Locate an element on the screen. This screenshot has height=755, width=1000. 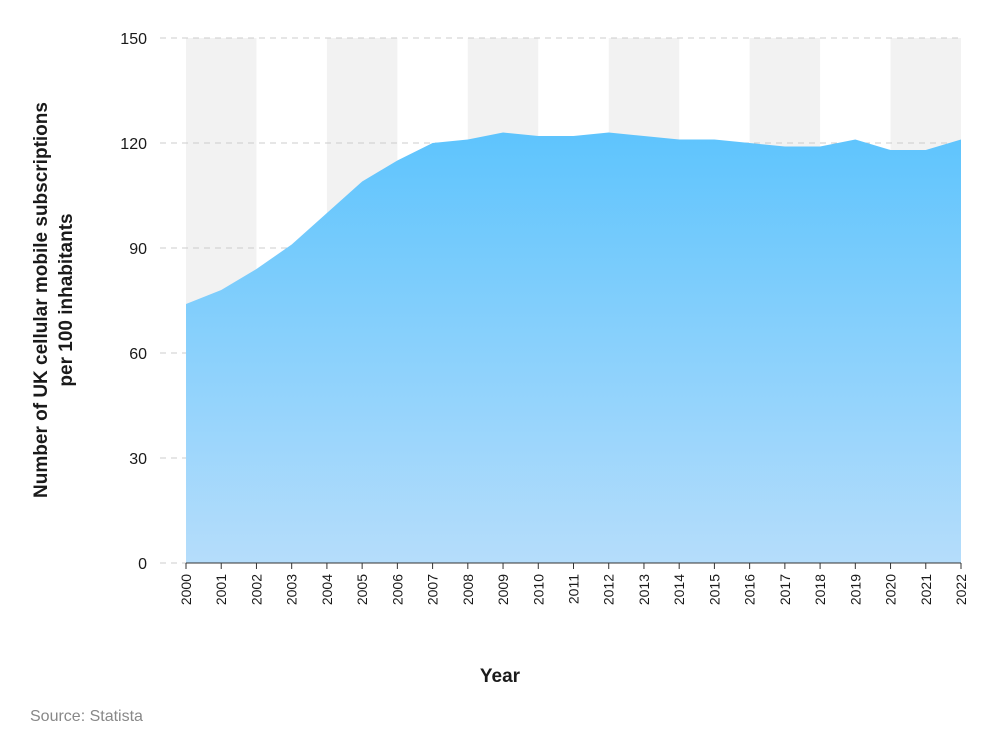
y-tick-label: 90 is located at coordinates (138, 249).